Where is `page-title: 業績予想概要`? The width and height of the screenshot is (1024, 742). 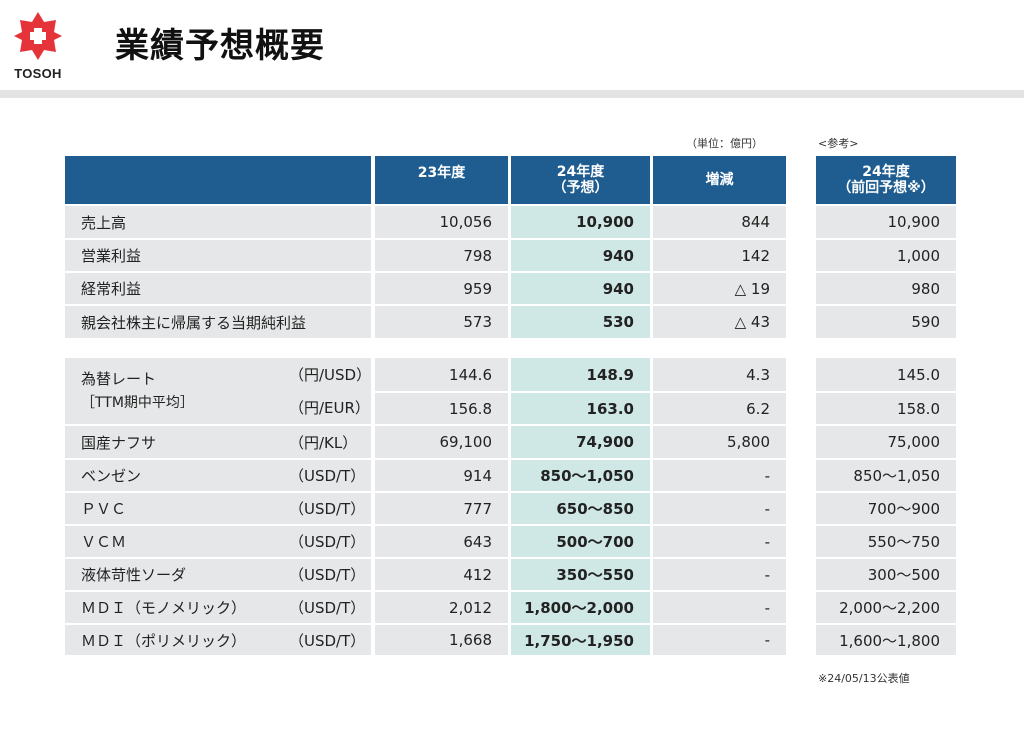
page-title: 業績予想概要 is located at coordinates (220, 46).